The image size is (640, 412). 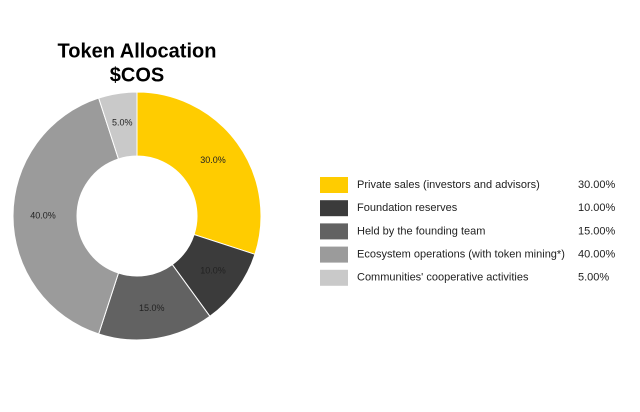 What do you see at coordinates (152, 308) in the screenshot?
I see `value-label: 15.0%` at bounding box center [152, 308].